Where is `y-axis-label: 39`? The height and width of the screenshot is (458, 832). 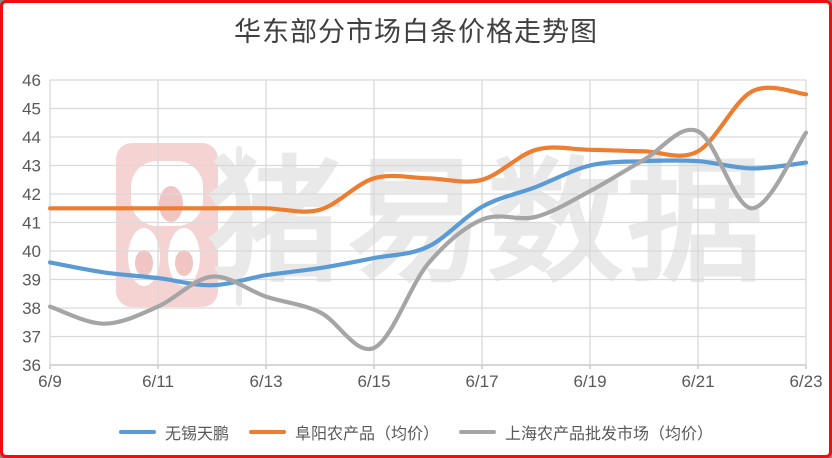 y-axis-label: 39 is located at coordinates (31, 280).